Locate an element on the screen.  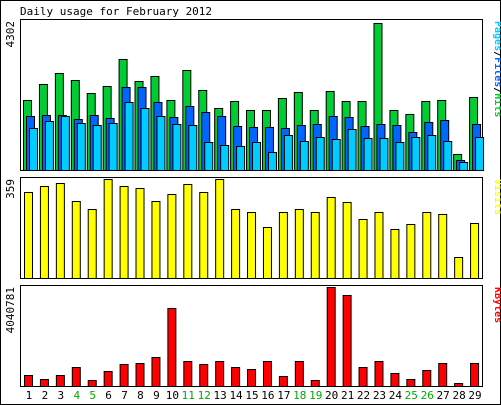
x-tick-label-day-26: 26 is located at coordinates (427, 395).